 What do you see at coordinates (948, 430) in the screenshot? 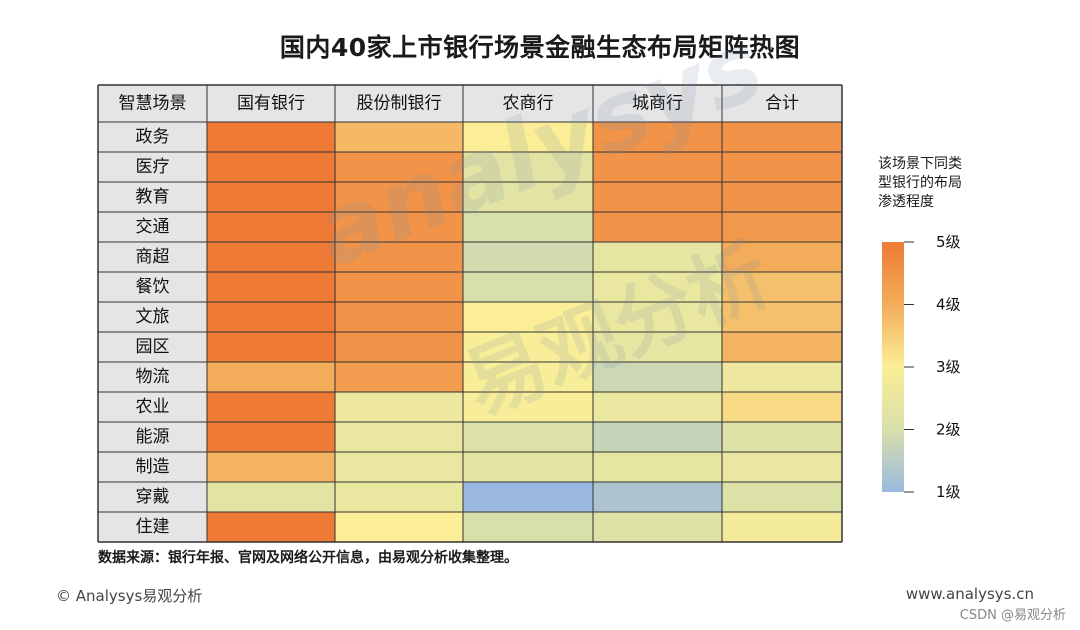
I see `legend-tick-label: 2级` at bounding box center [948, 430].